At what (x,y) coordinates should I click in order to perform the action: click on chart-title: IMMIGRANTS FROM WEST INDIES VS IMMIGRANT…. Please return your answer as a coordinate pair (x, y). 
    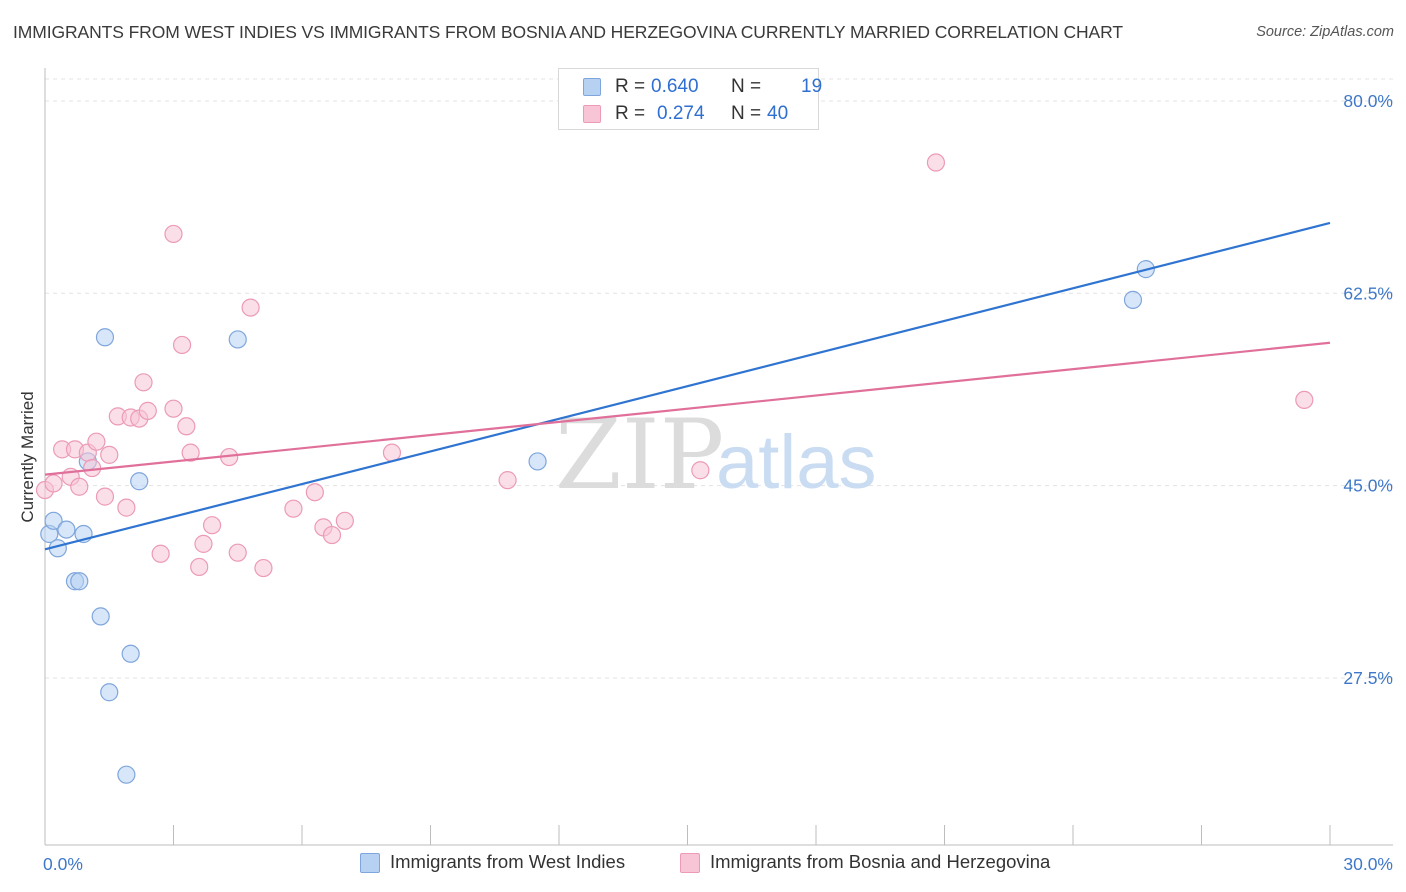
    Looking at the image, I should click on (568, 32).